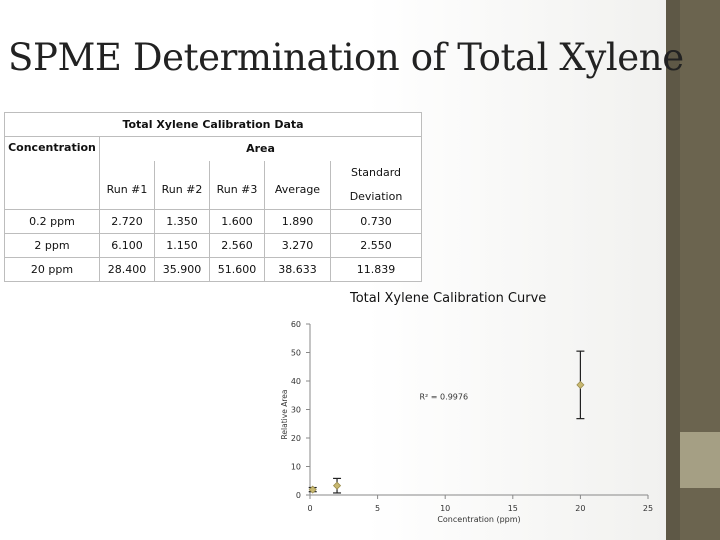 The width and height of the screenshot is (720, 540). What do you see at coordinates (700, 514) in the screenshot?
I see `side-bar-block-bottom` at bounding box center [700, 514].